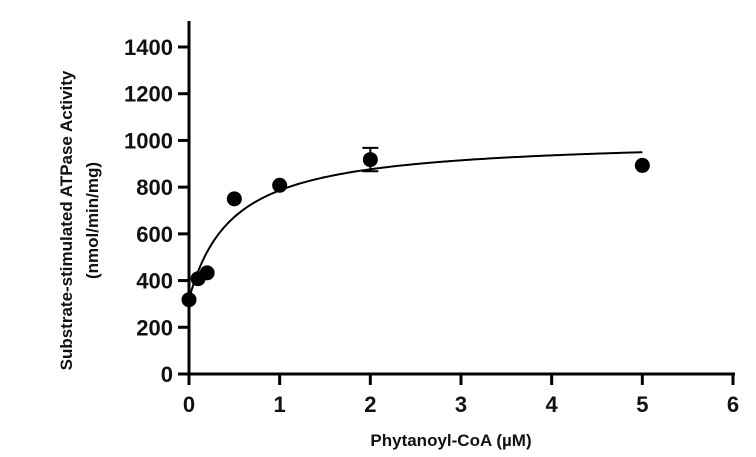 This screenshot has width=756, height=457. Describe the element at coordinates (154, 327) in the screenshot. I see `y-tick-label: 200` at that location.